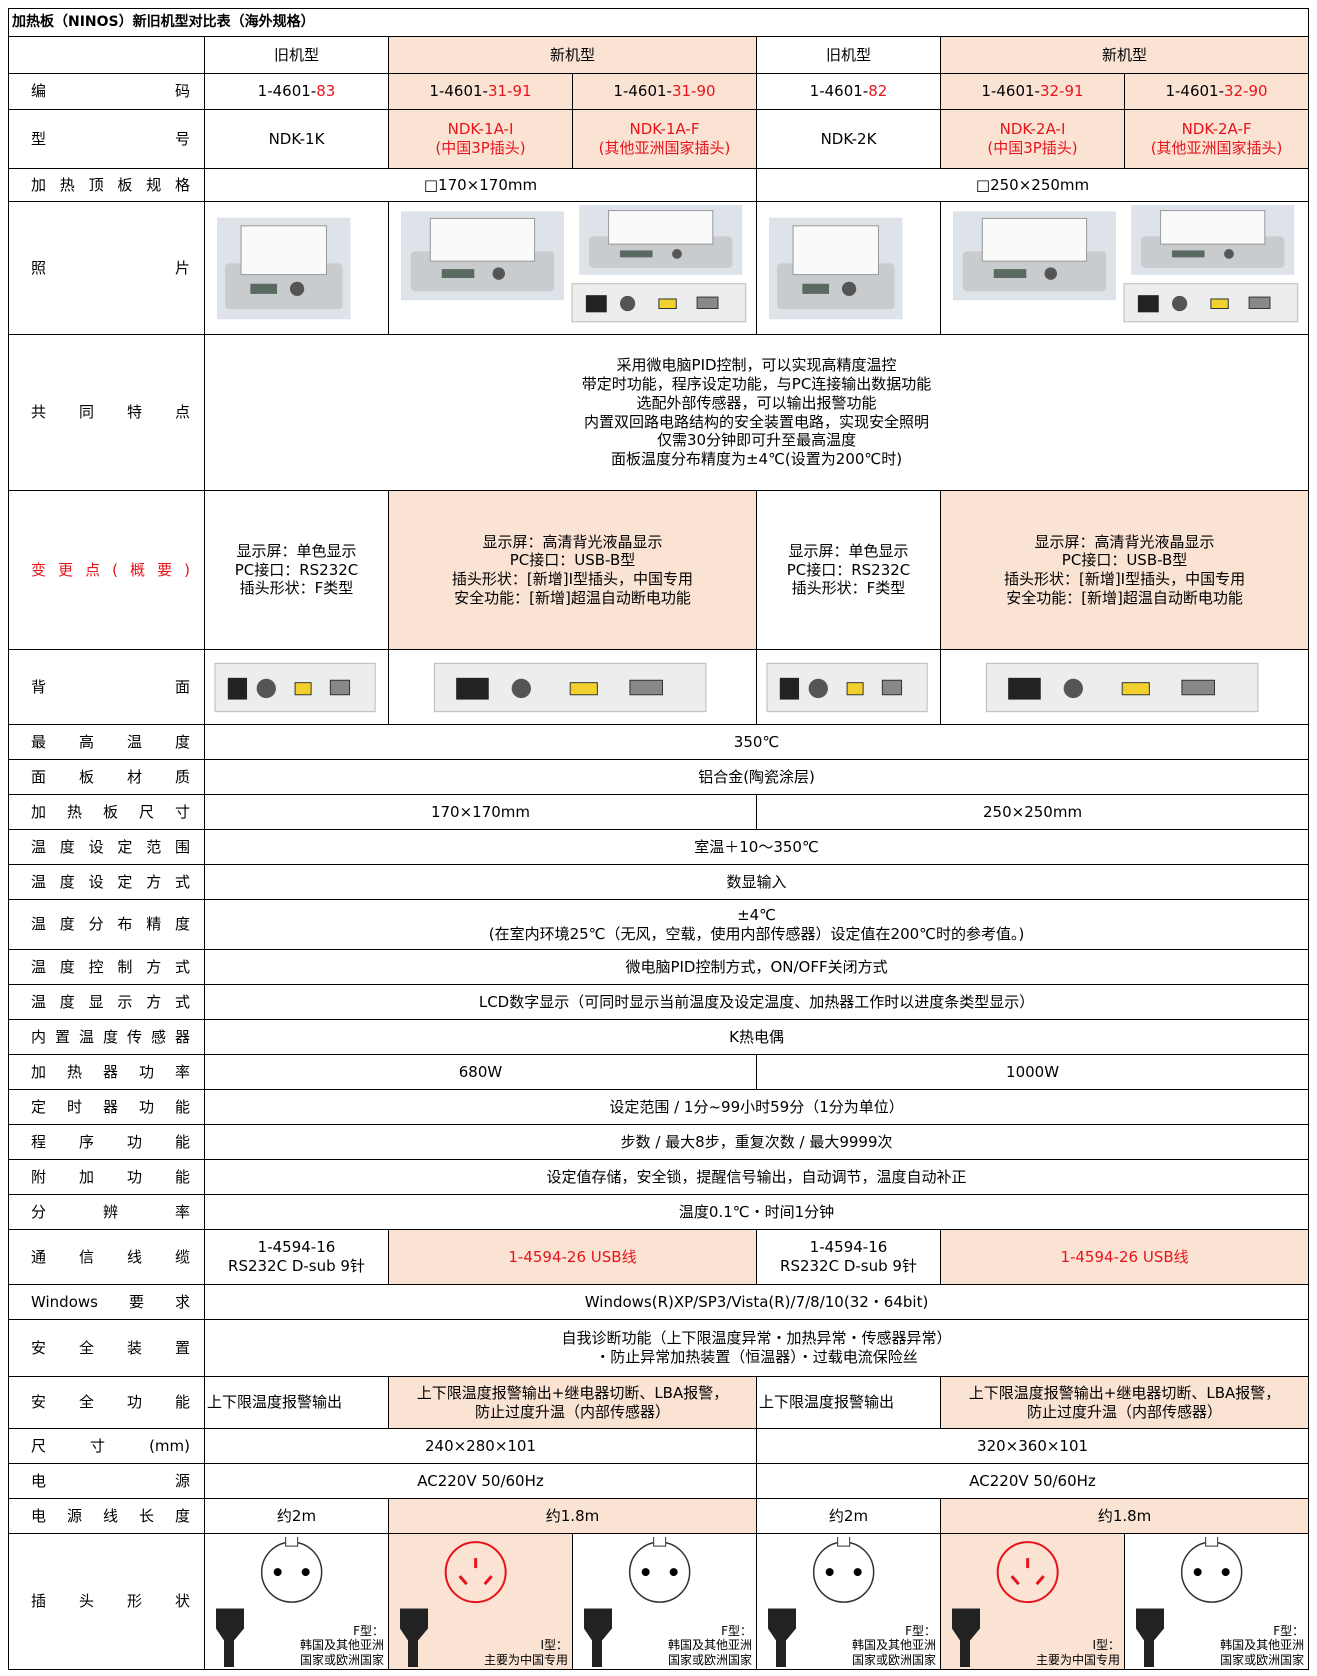 Image resolution: width=1317 pixels, height=1676 pixels. What do you see at coordinates (106, 1348) in the screenshot?
I see `row-label: 安全装置` at bounding box center [106, 1348].